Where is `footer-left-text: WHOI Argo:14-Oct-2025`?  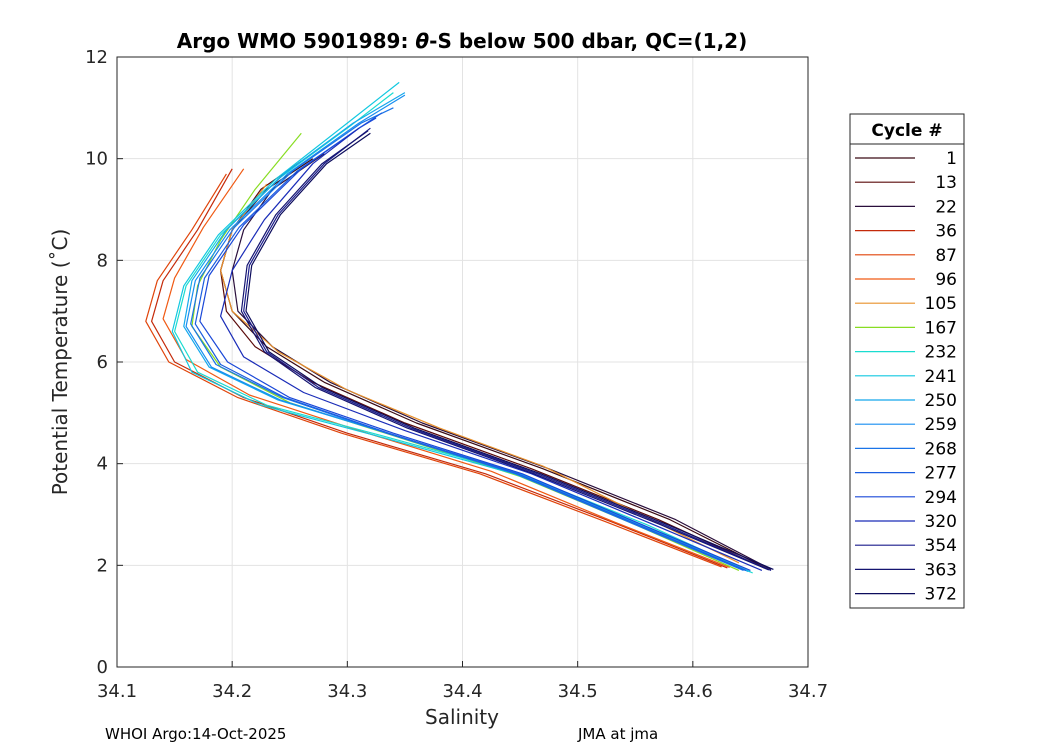
footer-left-text: WHOI Argo:14-Oct-2025 is located at coordinates (196, 734).